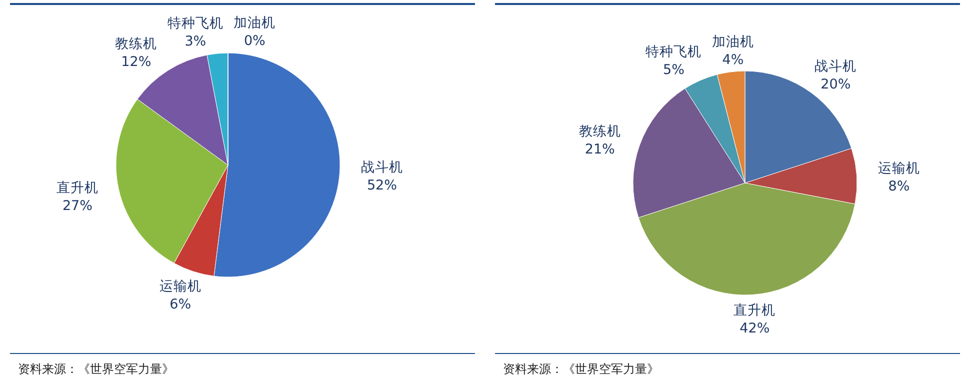 Image resolution: width=970 pixels, height=384 pixels. Describe the element at coordinates (899, 186) in the screenshot. I see `data-label: 8%` at that location.